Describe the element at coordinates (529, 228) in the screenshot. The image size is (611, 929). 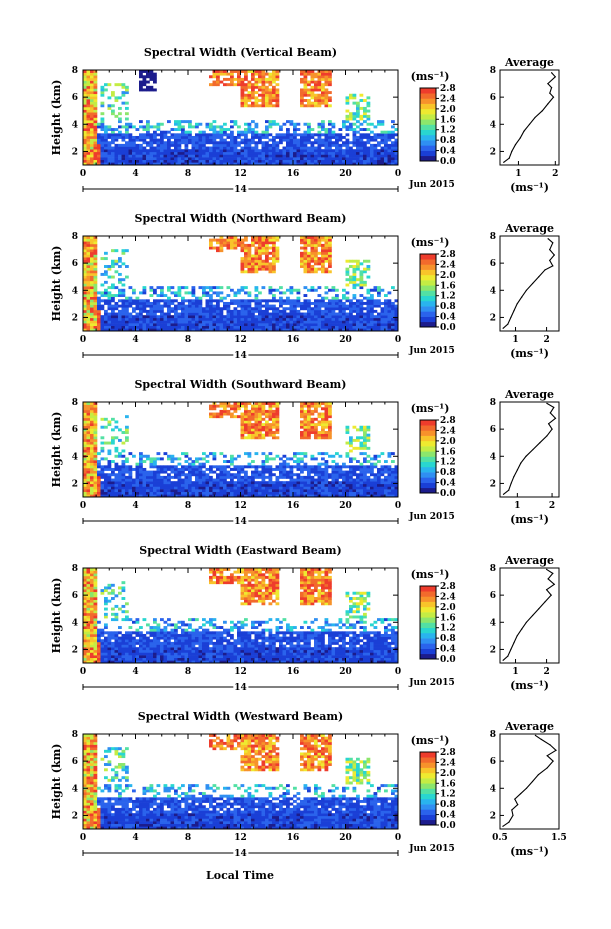
I see `average-title: Average` at that location.